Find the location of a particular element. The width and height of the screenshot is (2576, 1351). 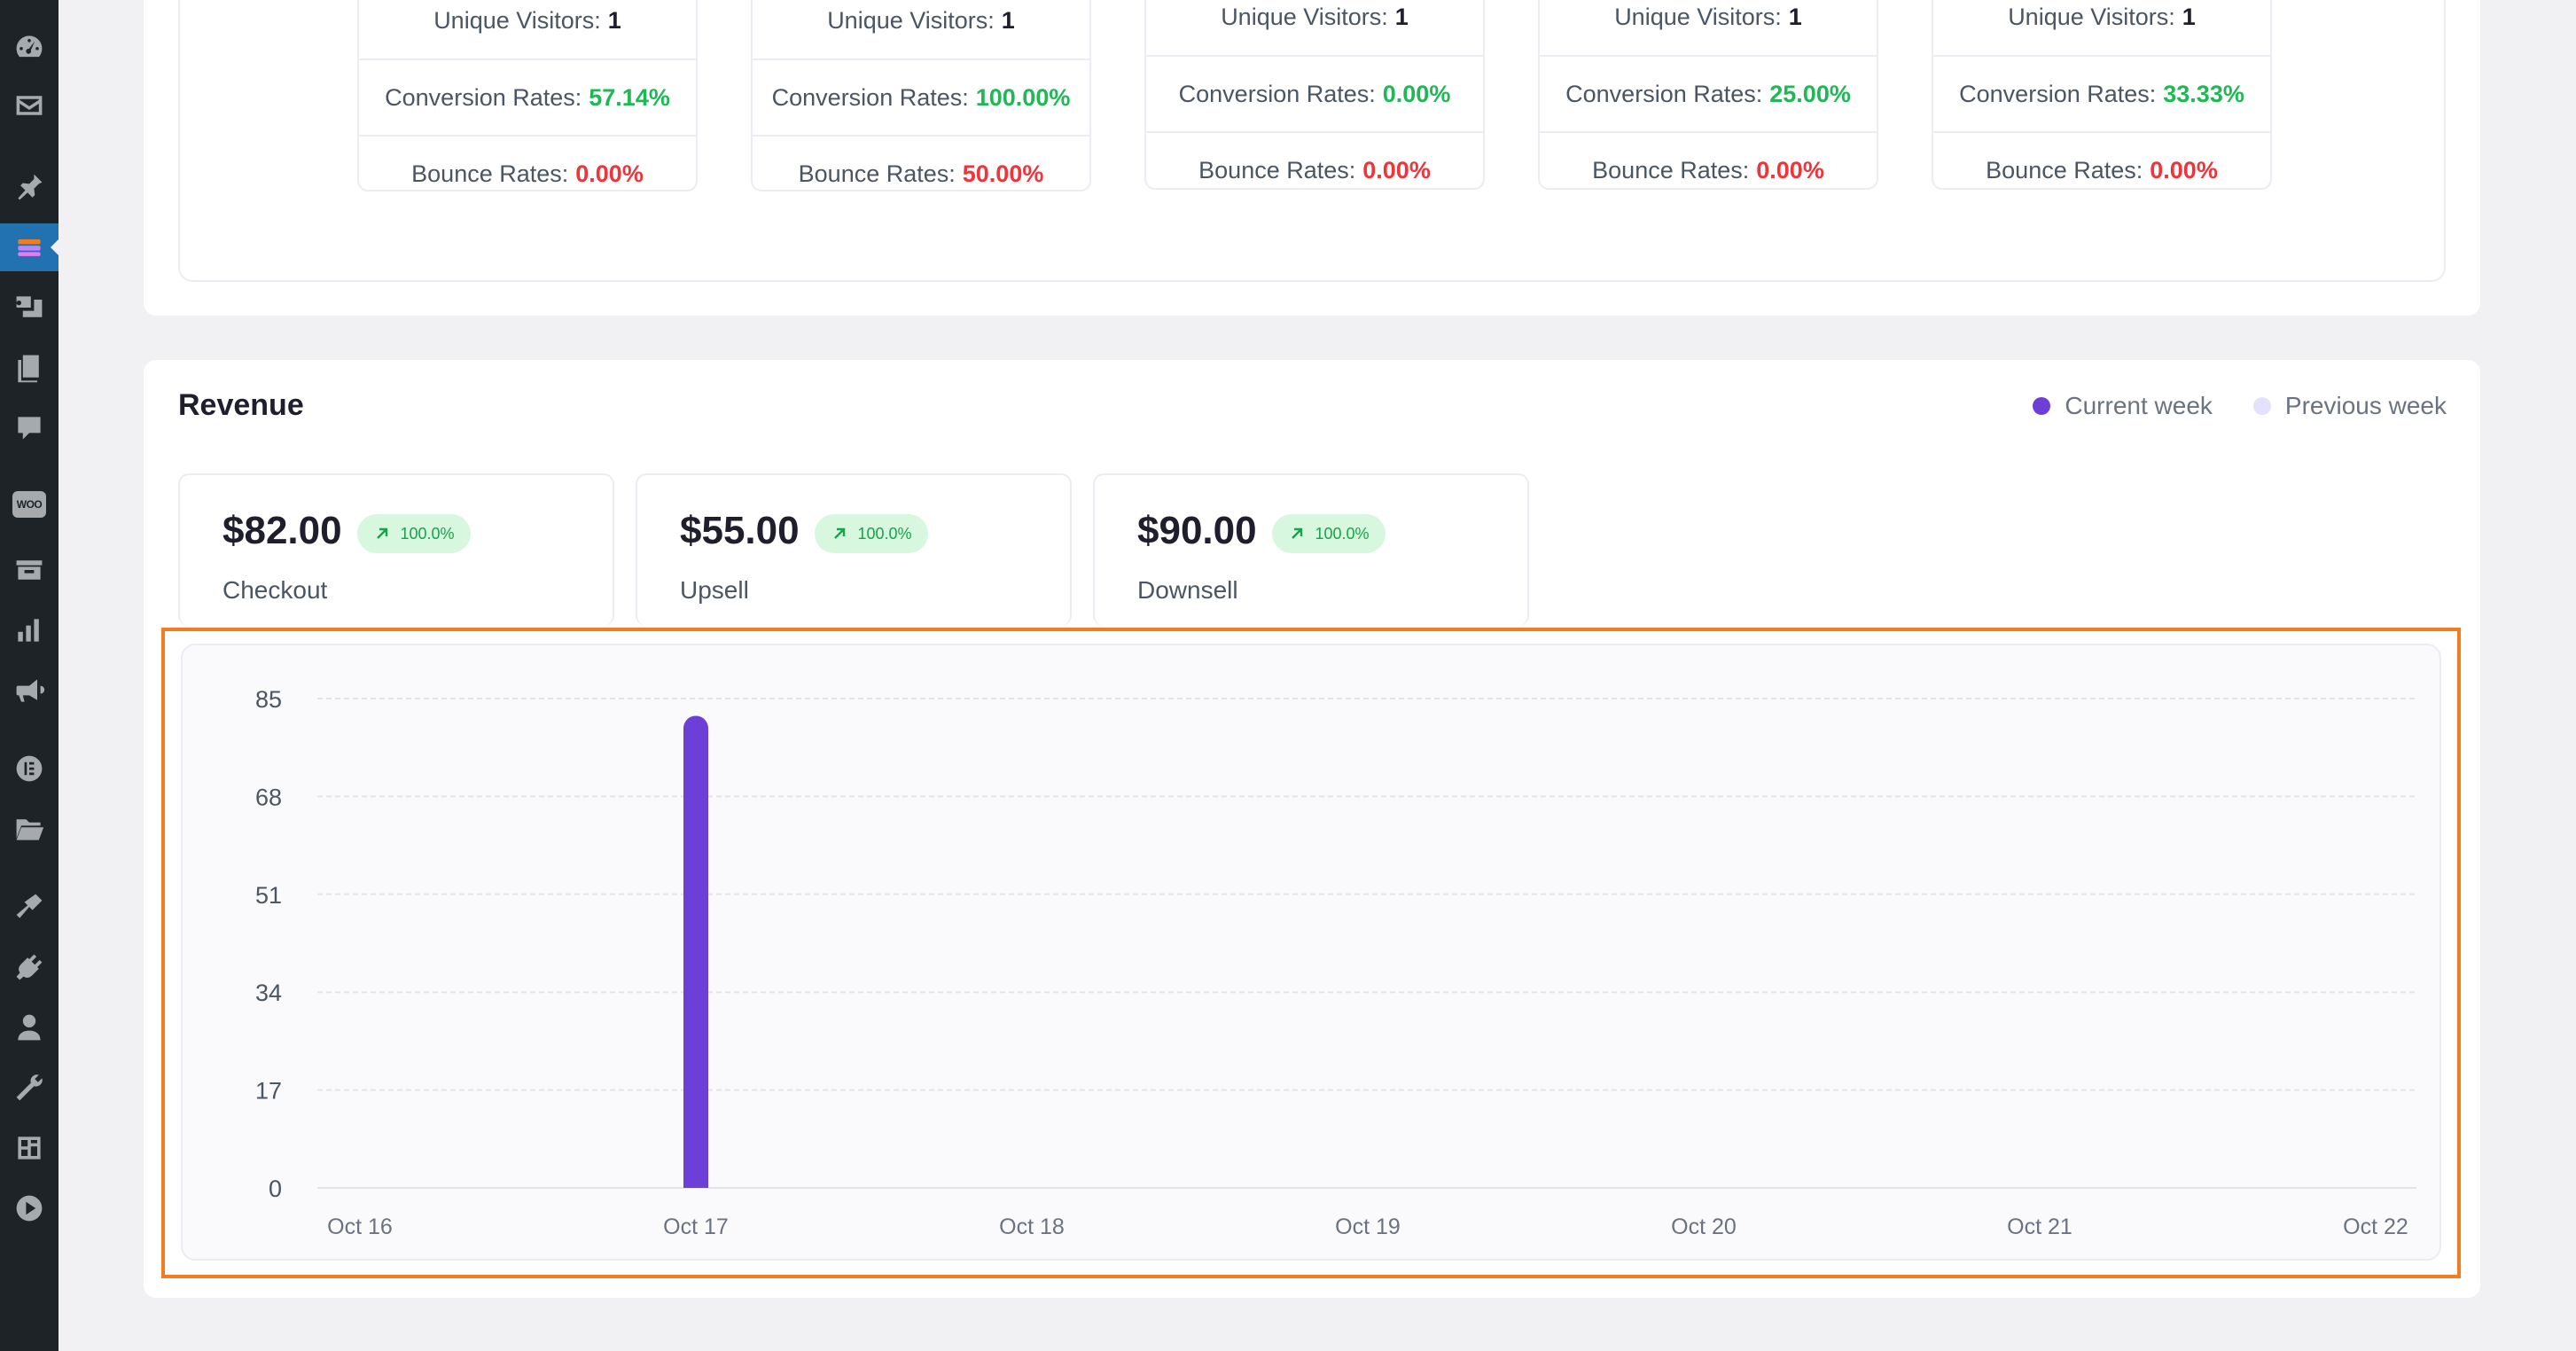

conversion-rate-value: 0.00% is located at coordinates (1416, 94).